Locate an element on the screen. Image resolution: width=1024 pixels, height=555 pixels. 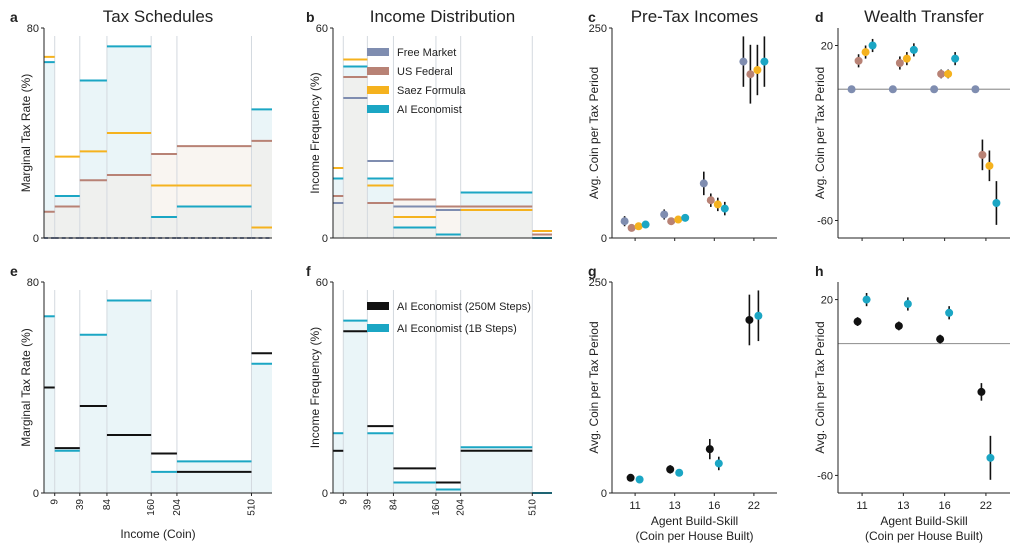
xtick-label-h: 22 is located at coordinates (986, 506).